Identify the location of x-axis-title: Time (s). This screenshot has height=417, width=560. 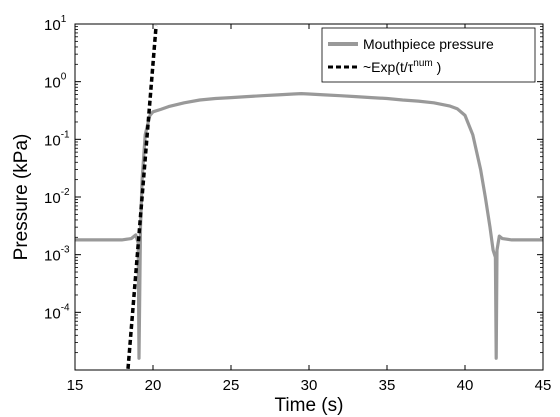
(309, 405).